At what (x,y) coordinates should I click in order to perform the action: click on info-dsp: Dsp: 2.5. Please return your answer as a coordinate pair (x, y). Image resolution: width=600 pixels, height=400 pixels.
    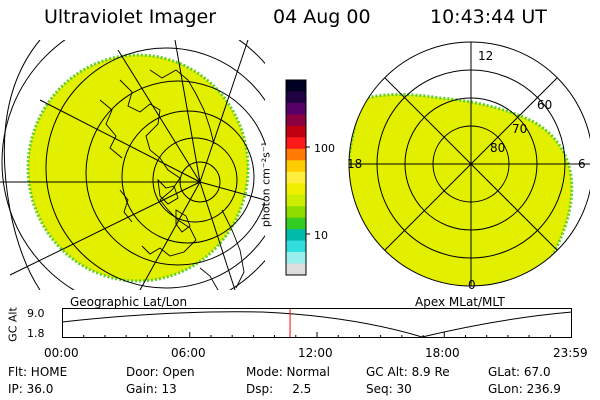
    Looking at the image, I should click on (279, 389).